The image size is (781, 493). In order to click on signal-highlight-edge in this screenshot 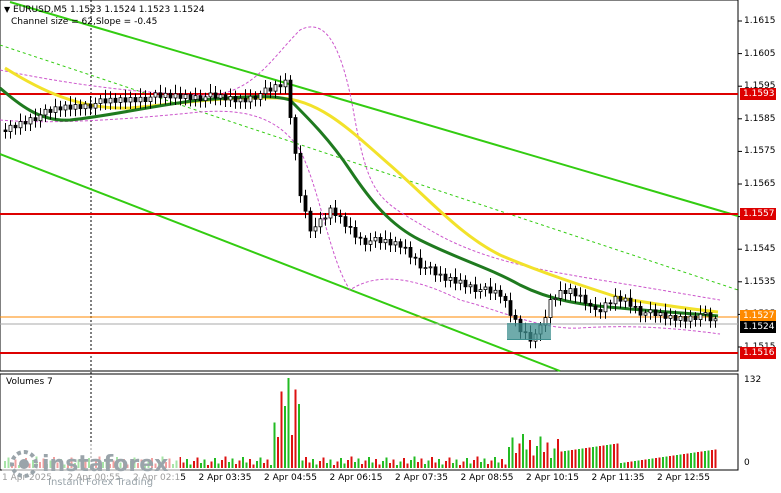, I will do `click(529, 339)`.